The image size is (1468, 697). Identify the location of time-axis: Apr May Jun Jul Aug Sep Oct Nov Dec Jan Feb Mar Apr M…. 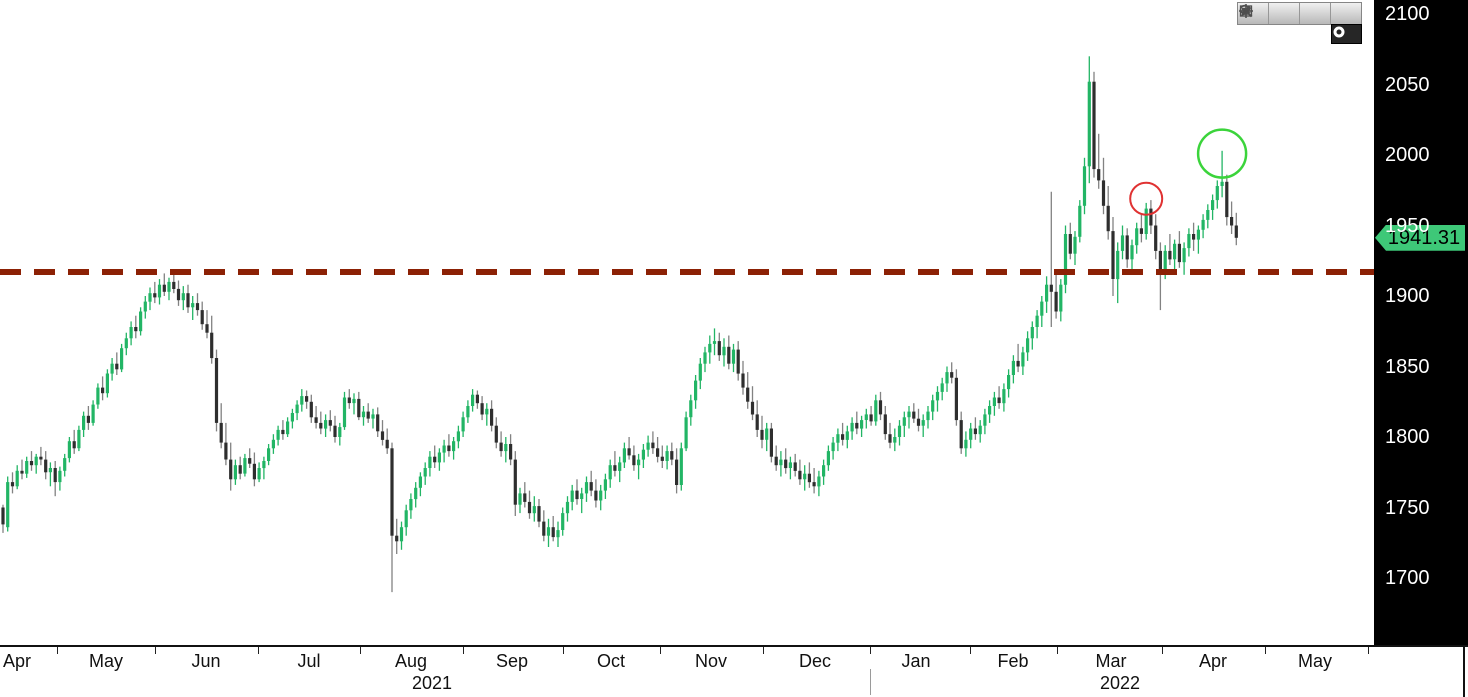
(734, 671).